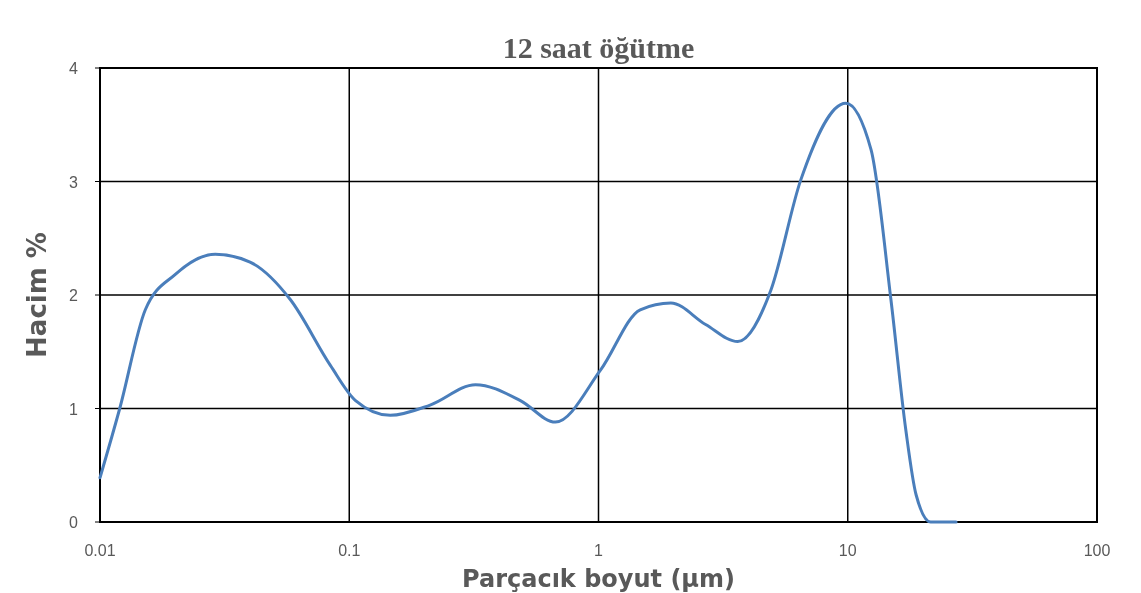  What do you see at coordinates (598, 579) in the screenshot?
I see `x-axis-title: Parçacık boyut (µm)` at bounding box center [598, 579].